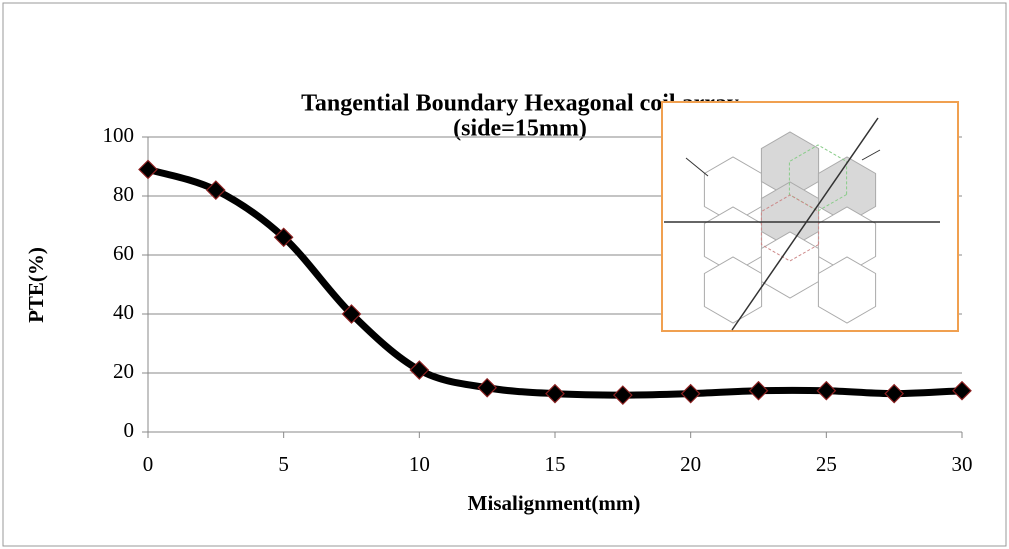 The image size is (1009, 549). What do you see at coordinates (419, 464) in the screenshot?
I see `x-tick-label: 10` at bounding box center [419, 464].